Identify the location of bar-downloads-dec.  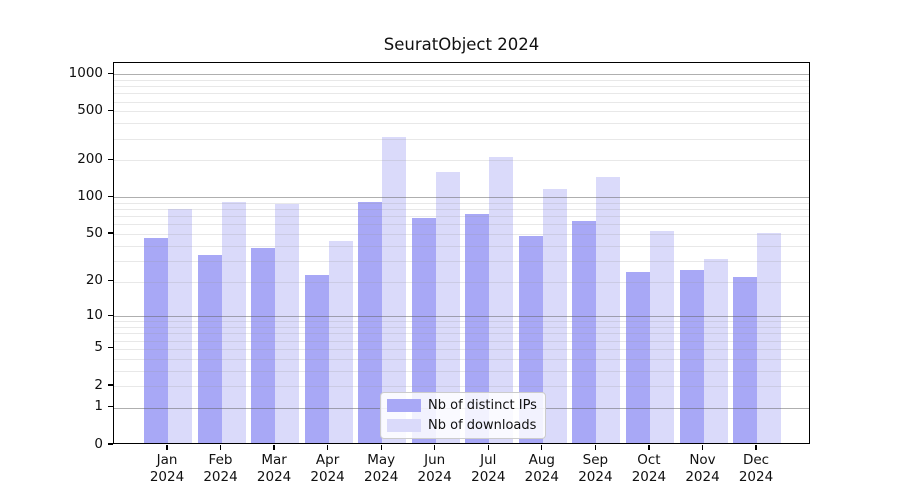
(769, 338).